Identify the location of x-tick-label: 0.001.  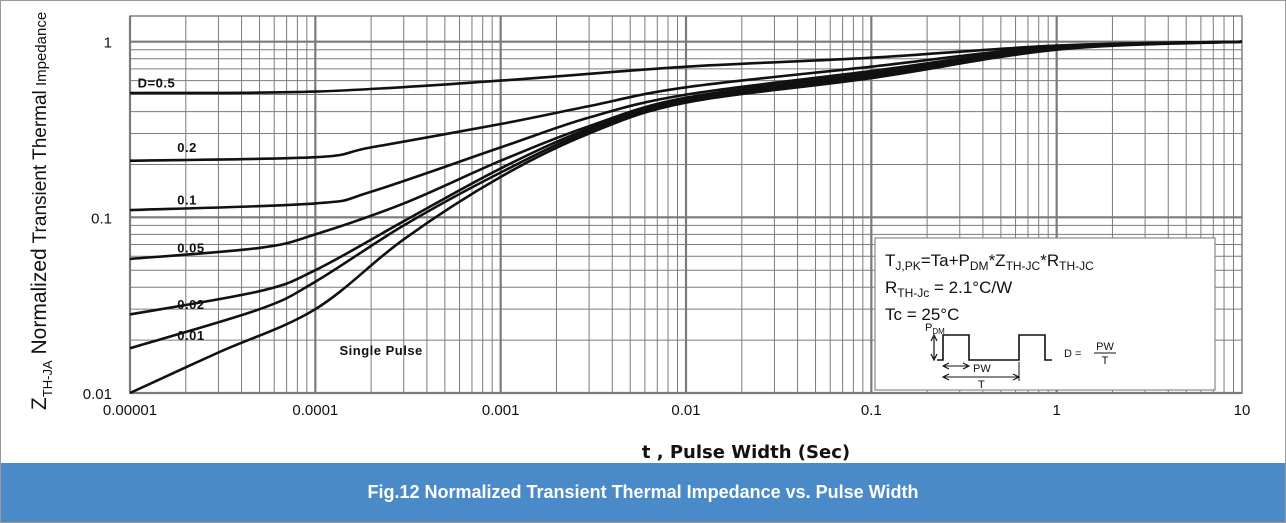
(501, 410).